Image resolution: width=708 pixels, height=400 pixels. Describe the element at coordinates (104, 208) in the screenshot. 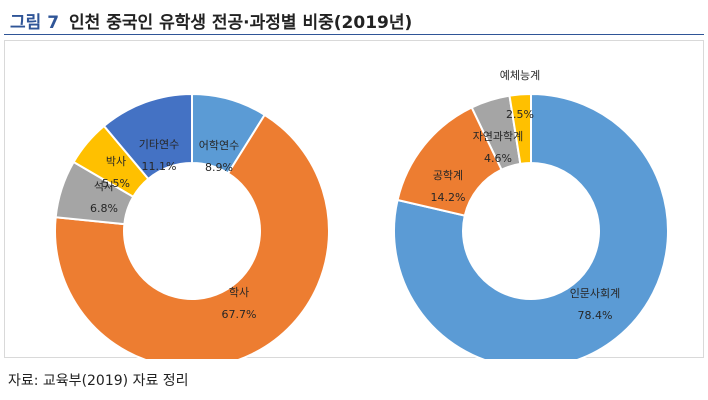

I see `slice-value-label: 6.8%` at that location.